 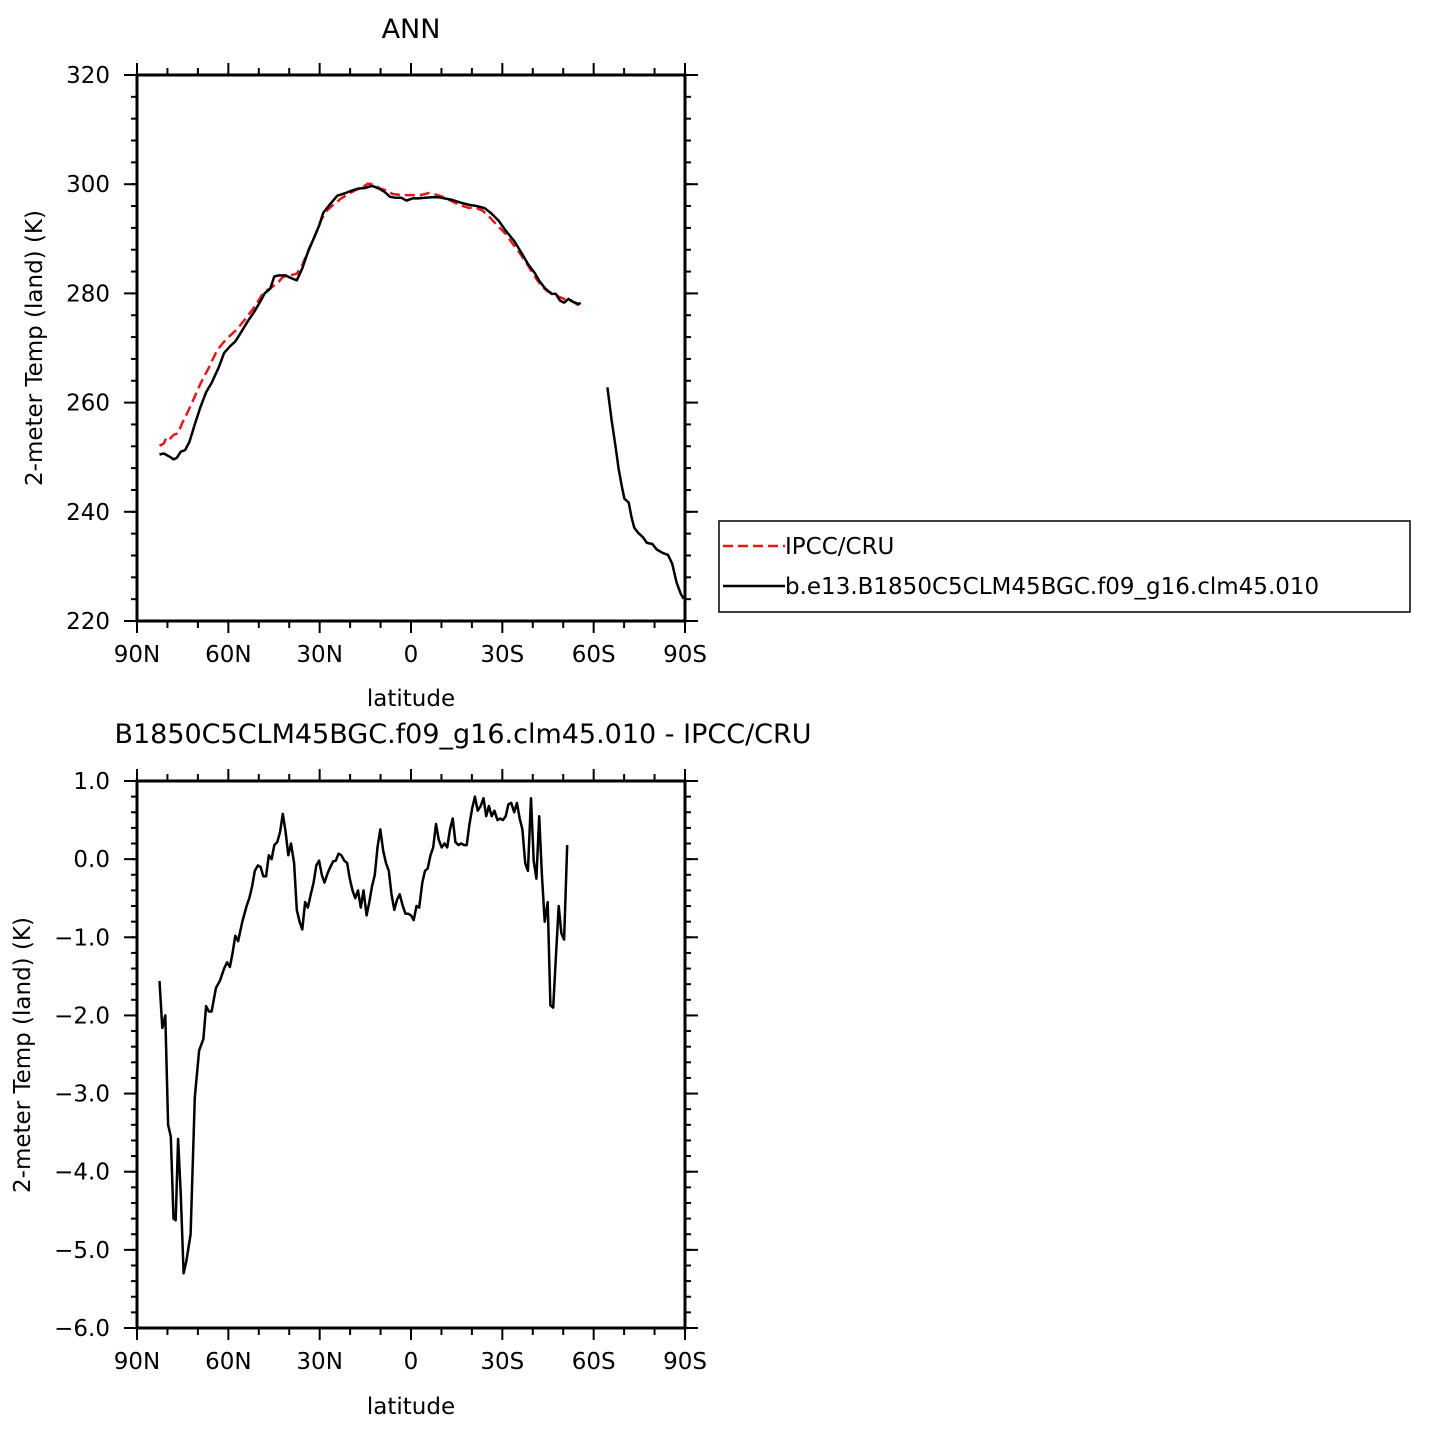 What do you see at coordinates (137, 1362) in the screenshot?
I see `bottom-x-tick-label: 90N` at bounding box center [137, 1362].